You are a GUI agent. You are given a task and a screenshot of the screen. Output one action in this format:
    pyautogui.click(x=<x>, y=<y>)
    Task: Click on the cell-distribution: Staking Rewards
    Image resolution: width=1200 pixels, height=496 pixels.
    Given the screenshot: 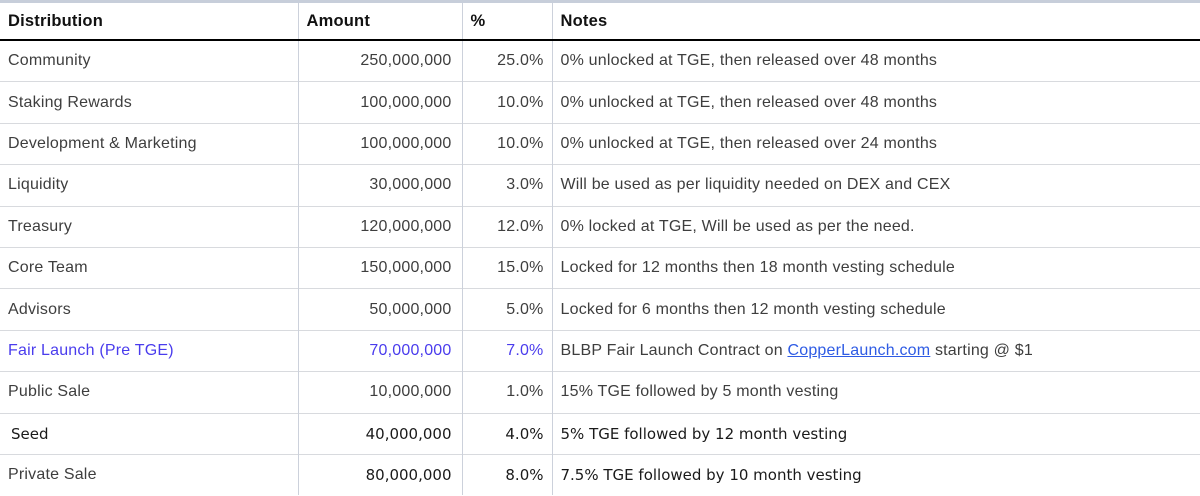 What is the action you would take?
    pyautogui.click(x=149, y=102)
    